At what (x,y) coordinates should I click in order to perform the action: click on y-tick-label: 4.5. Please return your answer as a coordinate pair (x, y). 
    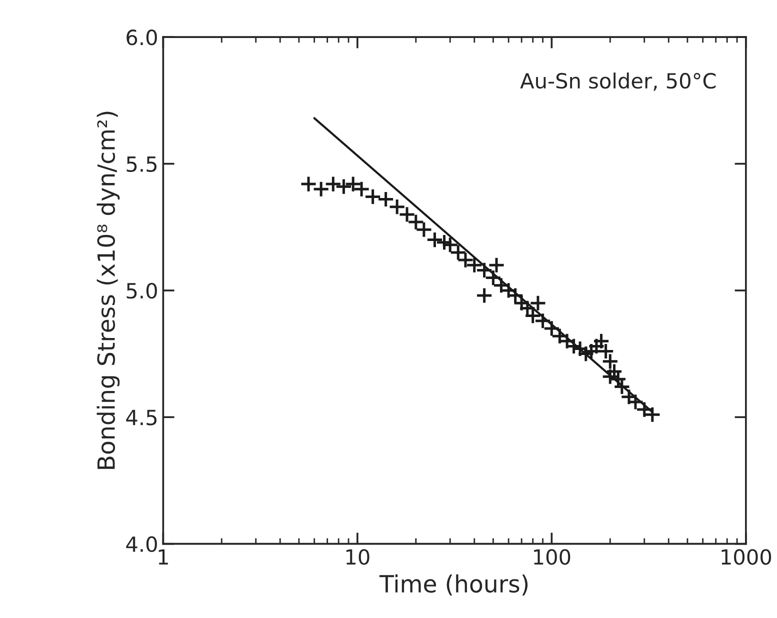
    Looking at the image, I should click on (141, 418).